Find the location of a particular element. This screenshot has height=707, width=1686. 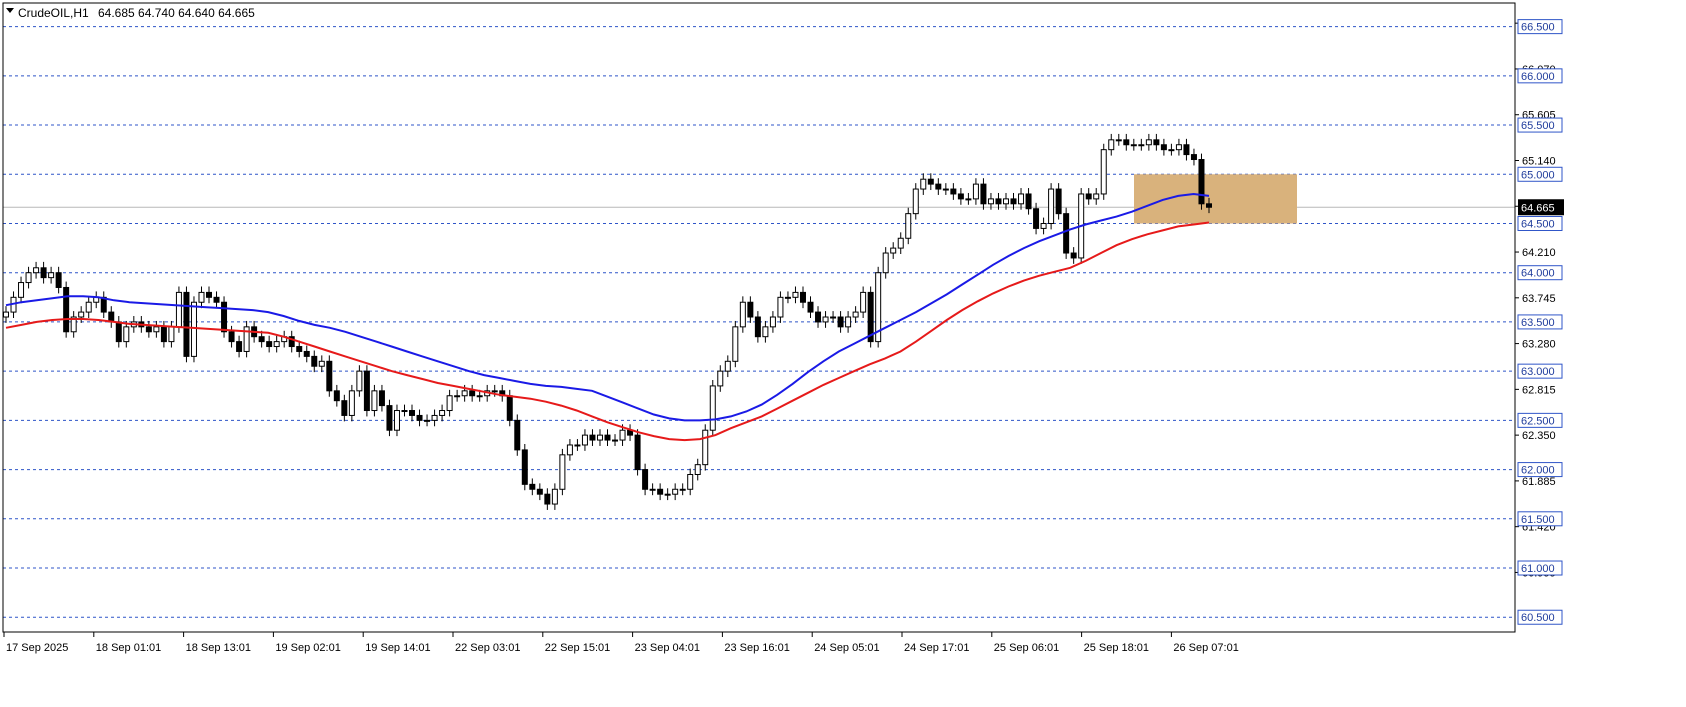

level-label: 66.000 is located at coordinates (1538, 77).